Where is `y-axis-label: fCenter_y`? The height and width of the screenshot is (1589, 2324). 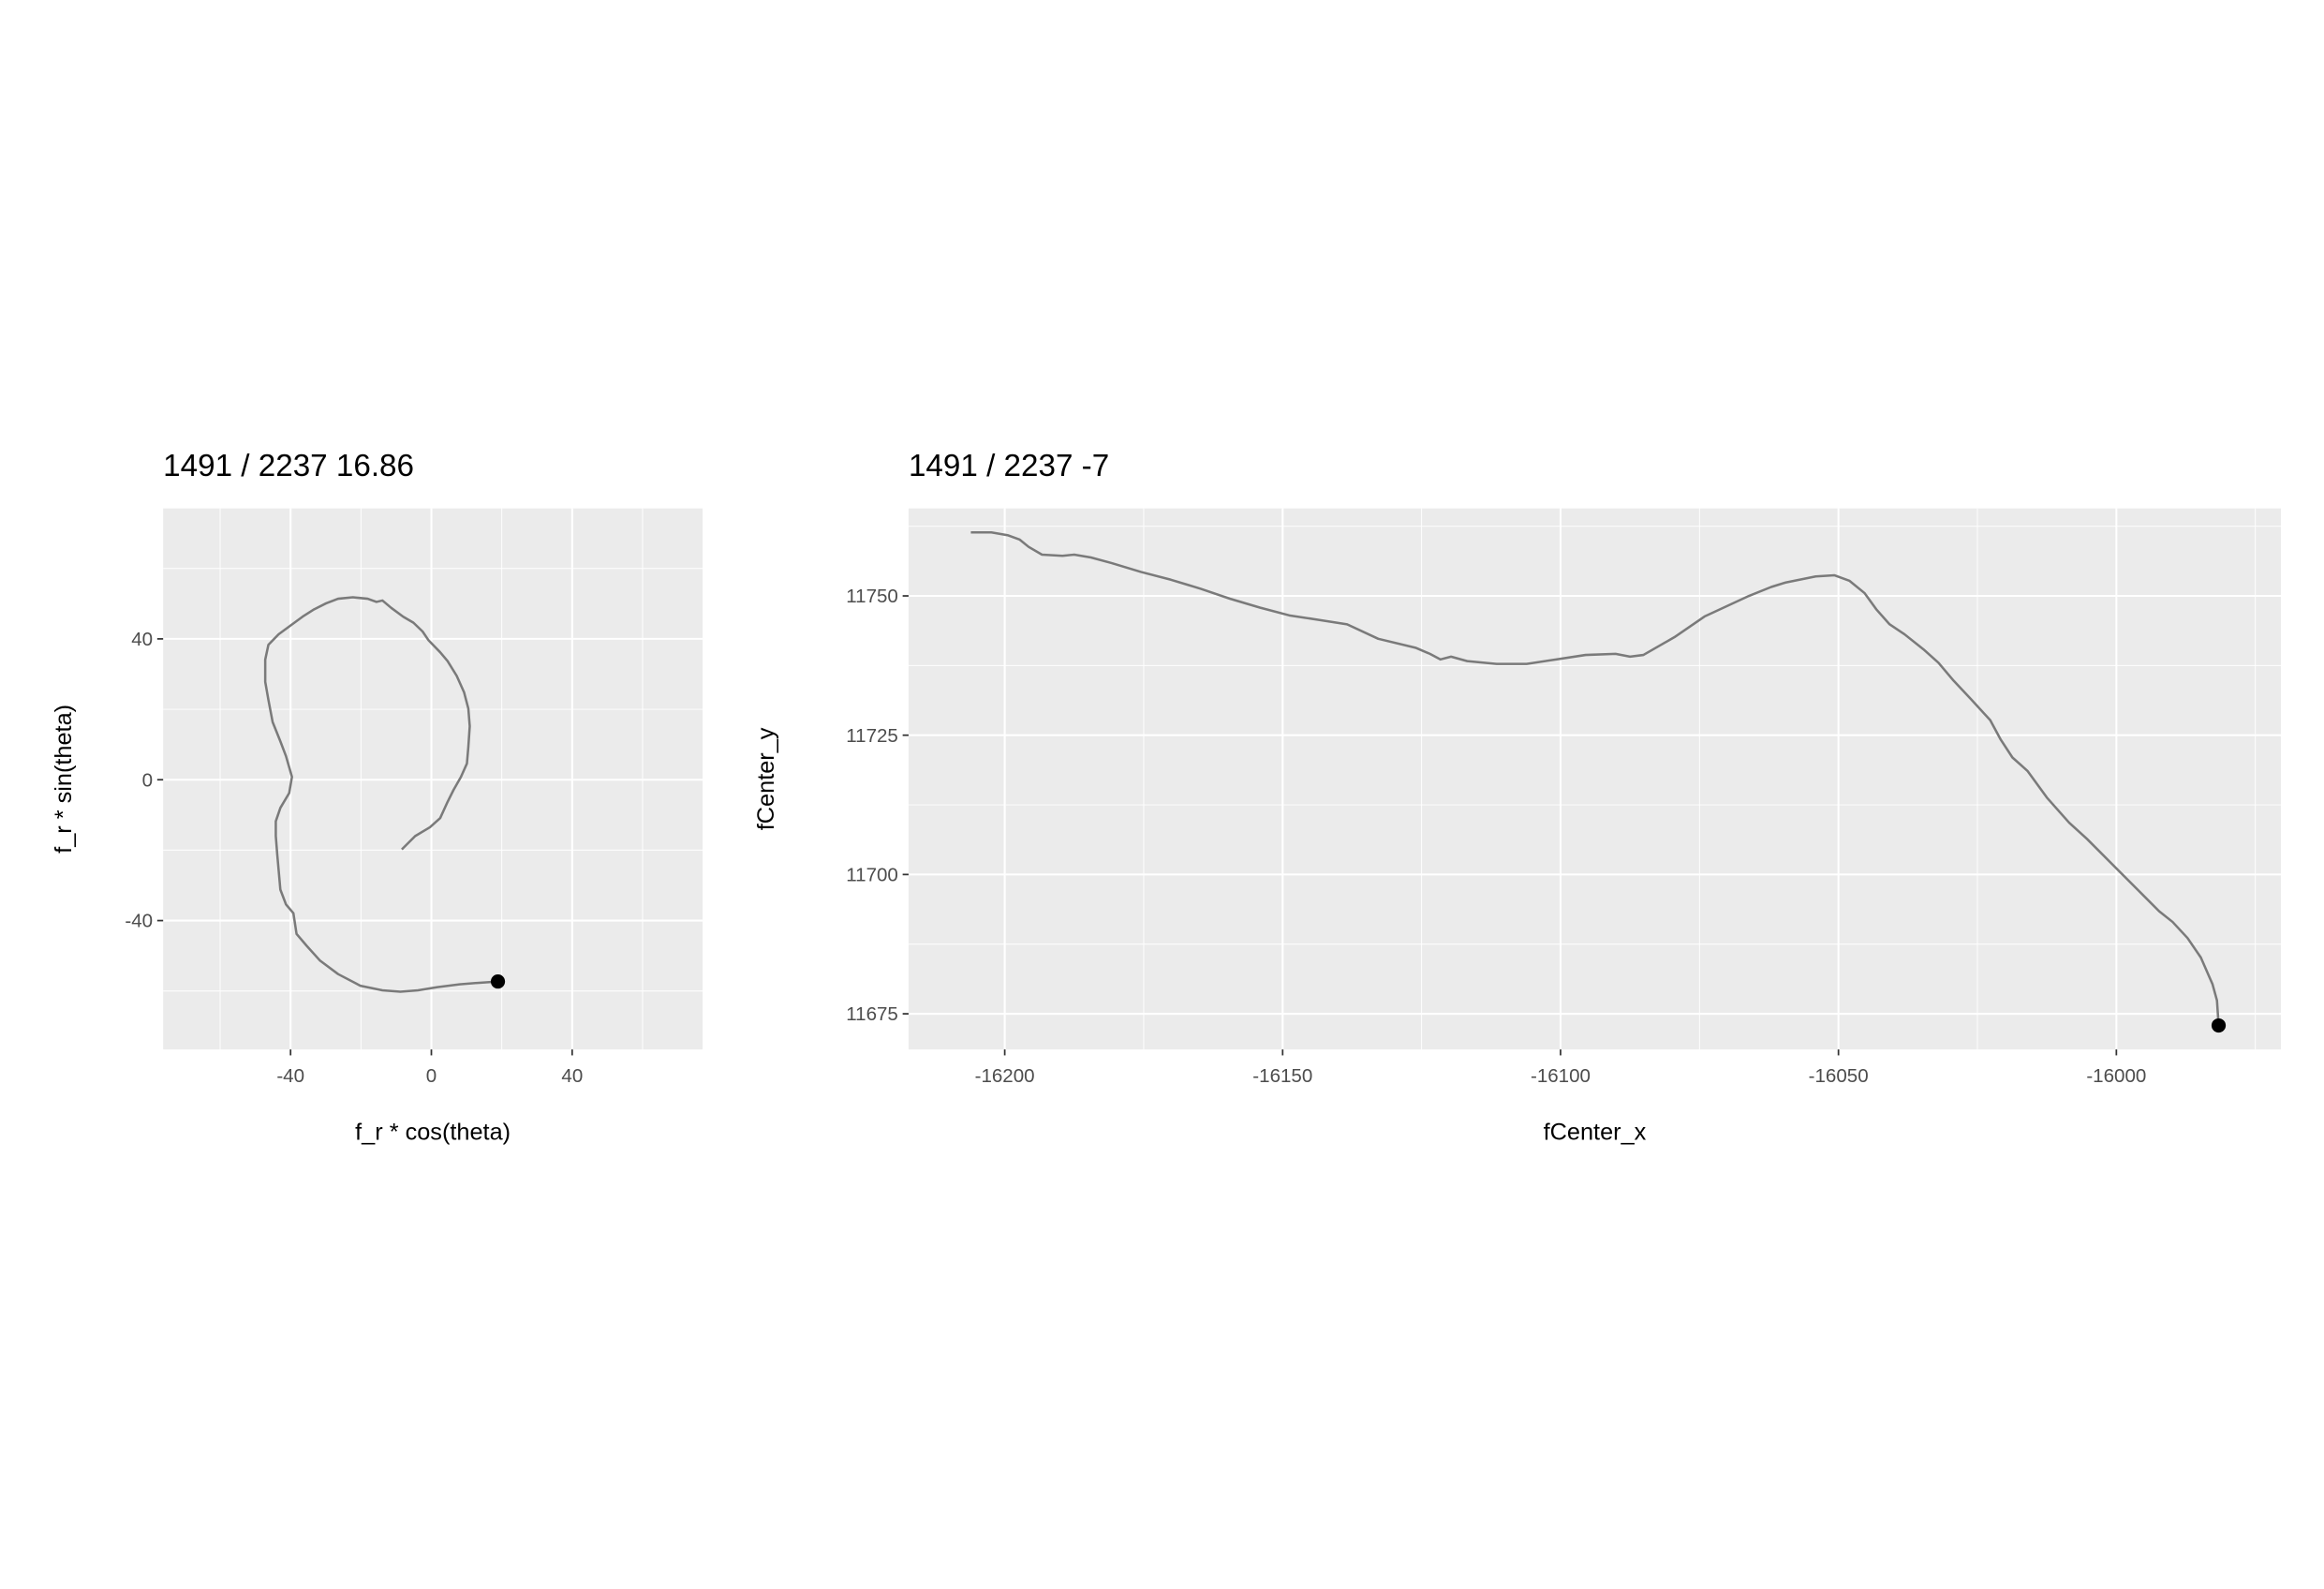 y-axis-label: fCenter_y is located at coordinates (766, 779).